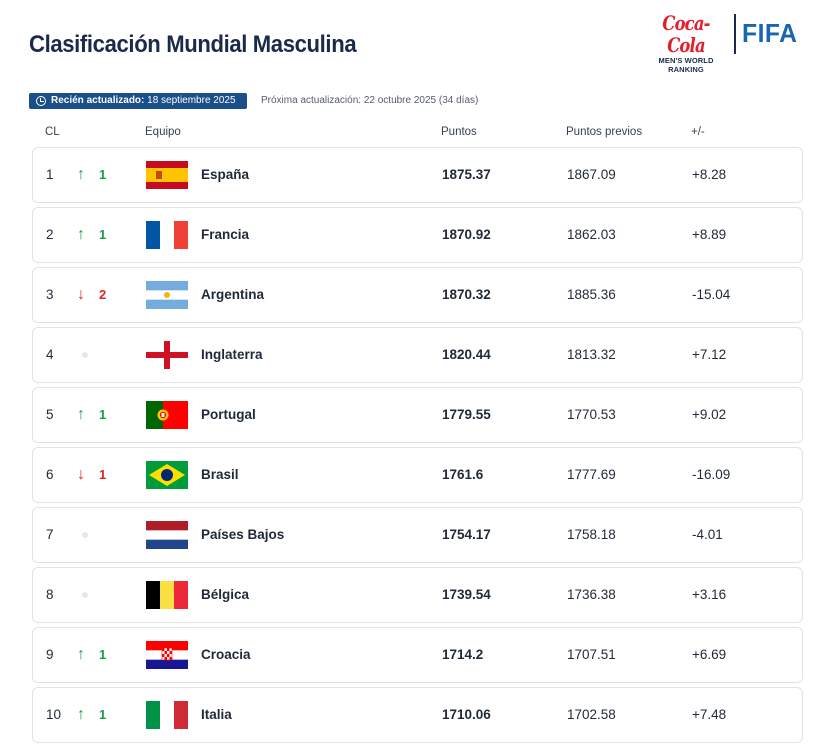  What do you see at coordinates (463, 474) in the screenshot?
I see `points-value: 1761.6` at bounding box center [463, 474].